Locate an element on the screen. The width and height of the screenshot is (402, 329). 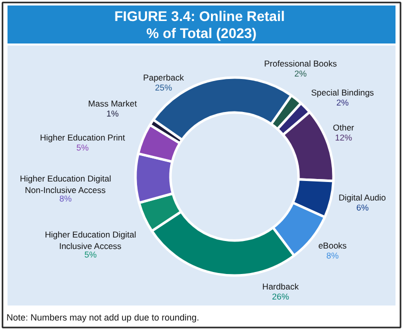
data-label: 6% is located at coordinates (363, 207).